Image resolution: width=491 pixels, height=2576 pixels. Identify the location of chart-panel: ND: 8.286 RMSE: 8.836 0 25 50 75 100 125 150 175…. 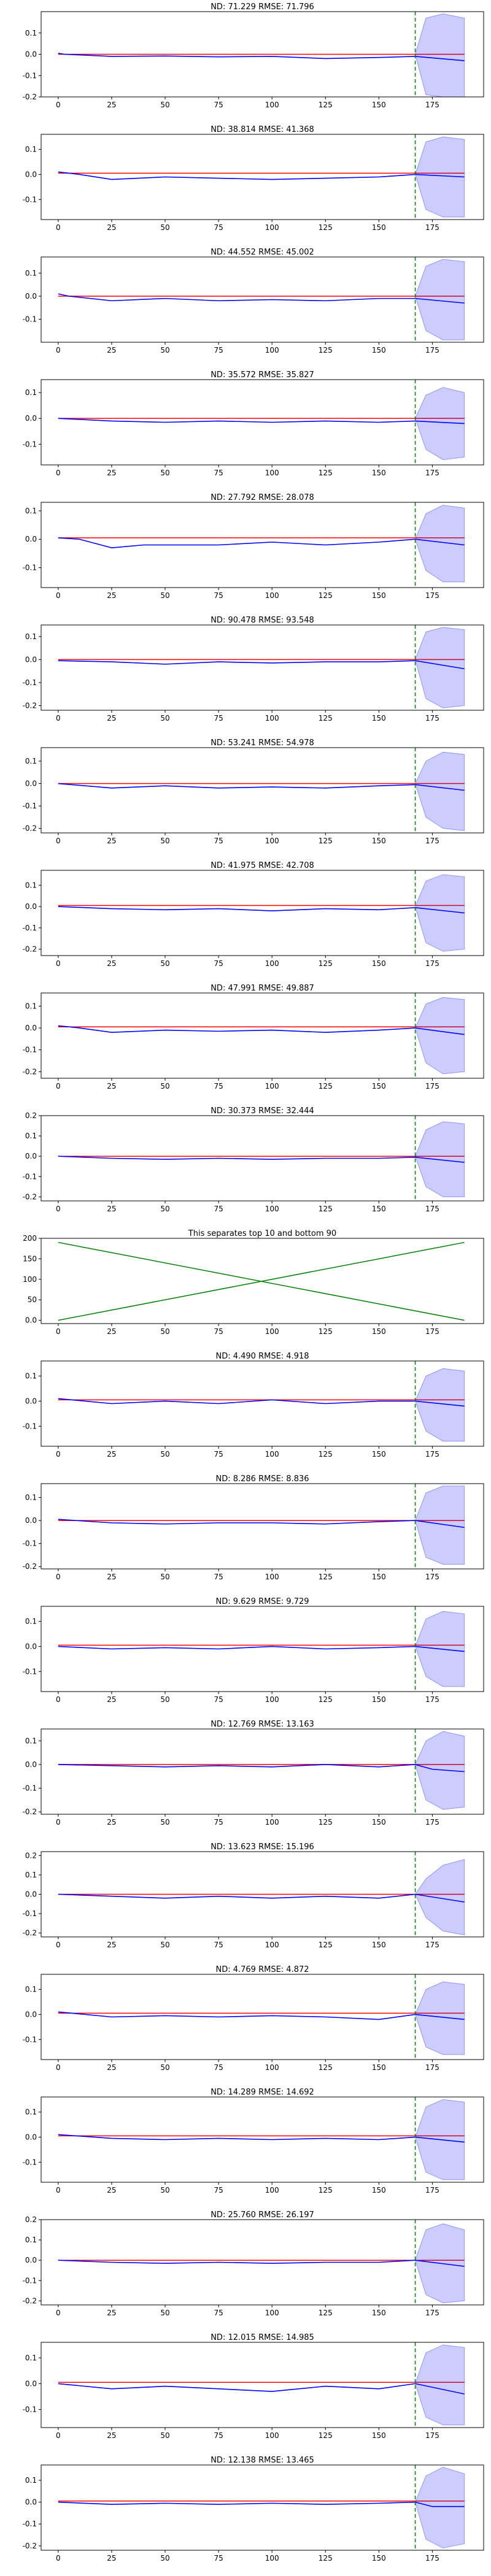
(253, 1527).